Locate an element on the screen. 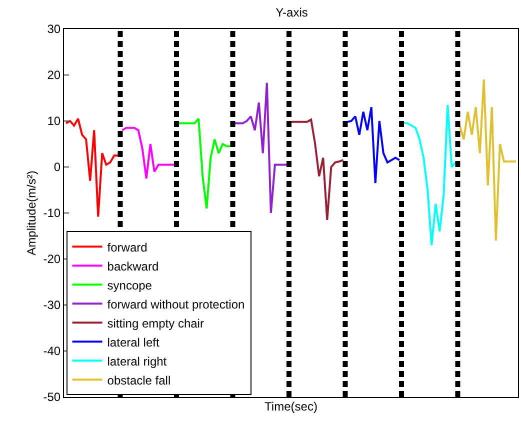  legend-label: lateral right is located at coordinates (137, 361).